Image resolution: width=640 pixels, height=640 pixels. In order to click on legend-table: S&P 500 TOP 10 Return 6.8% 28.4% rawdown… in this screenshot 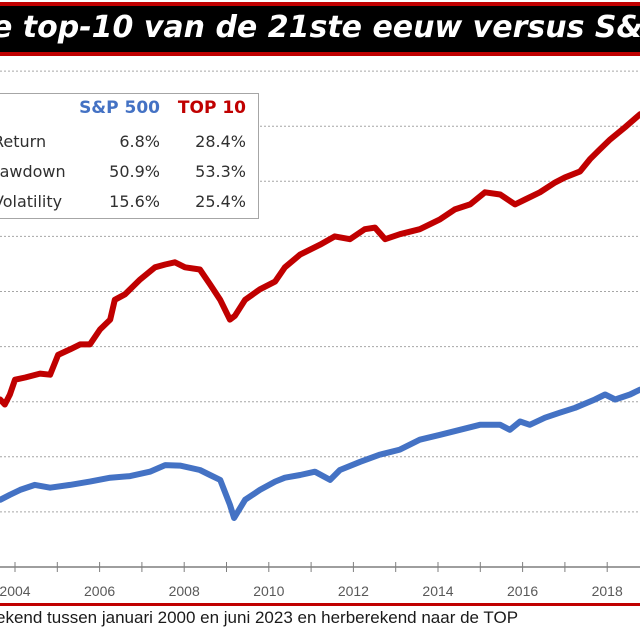, I will do `click(129, 156)`.